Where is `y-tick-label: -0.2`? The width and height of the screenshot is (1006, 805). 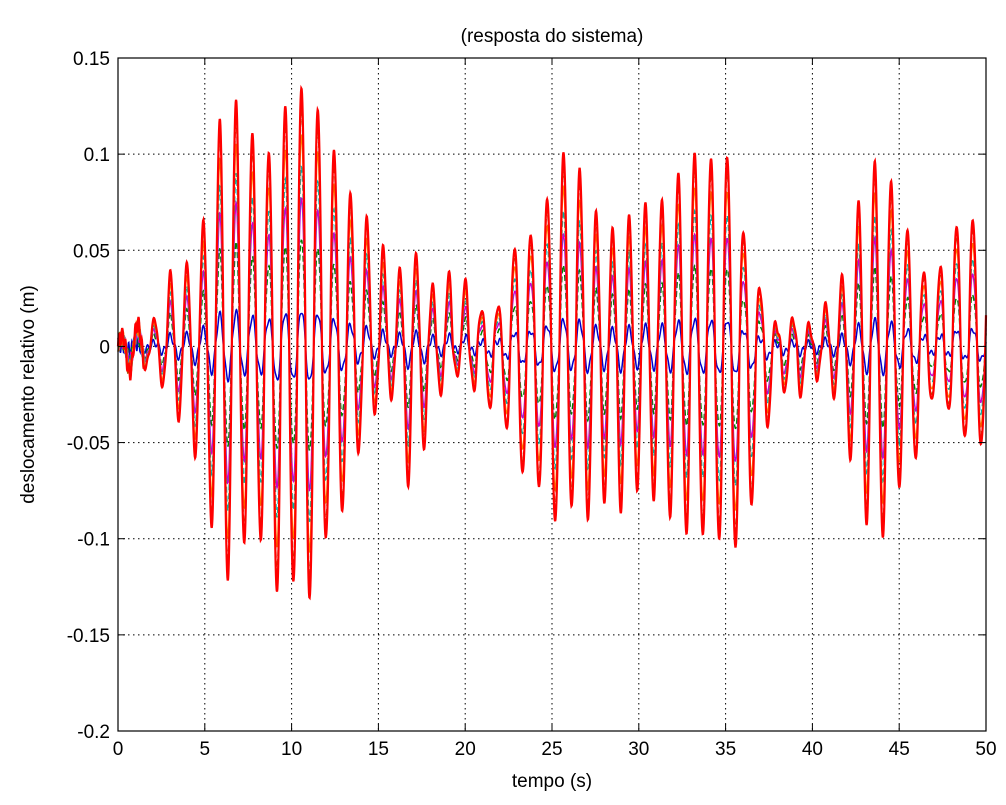 y-tick-label: -0.2 is located at coordinates (93, 732).